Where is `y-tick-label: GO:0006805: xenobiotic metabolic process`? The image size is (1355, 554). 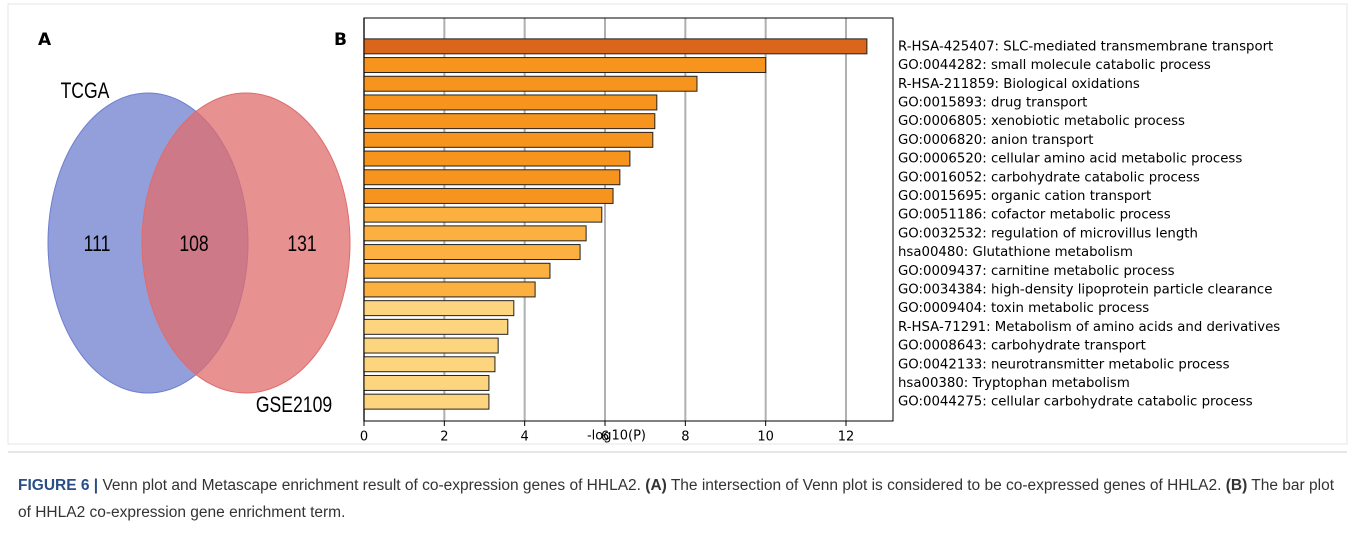
y-tick-label: GO:0006805: xenobiotic metabolic process is located at coordinates (1041, 121).